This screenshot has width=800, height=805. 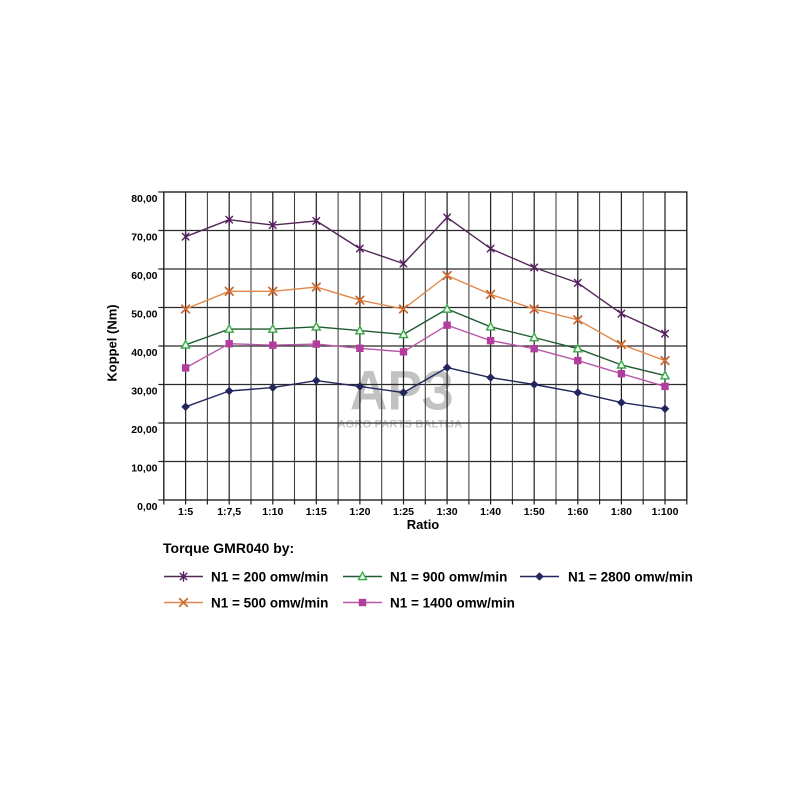 I want to click on svg-text: 30,00, so click(x=144, y=392).